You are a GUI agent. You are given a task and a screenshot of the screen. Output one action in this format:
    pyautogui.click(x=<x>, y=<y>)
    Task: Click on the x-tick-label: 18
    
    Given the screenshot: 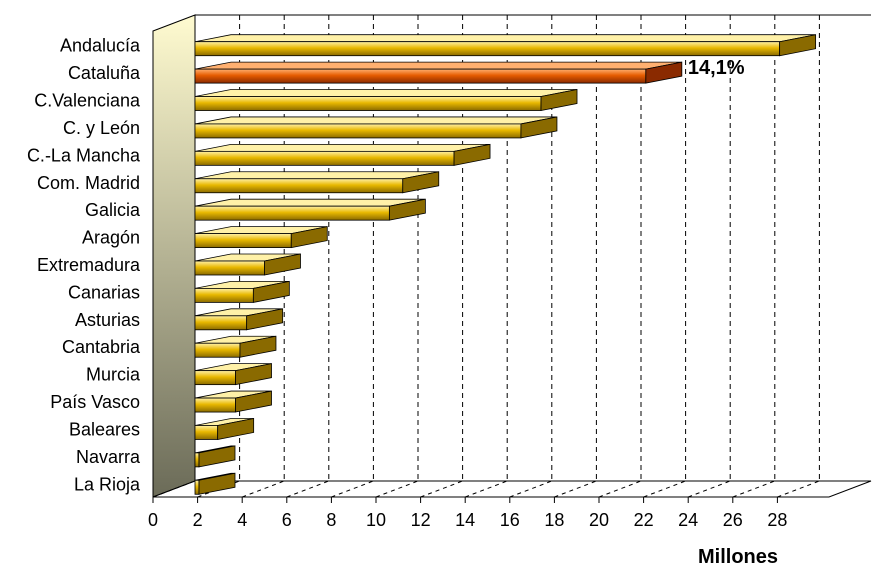 What is the action you would take?
    pyautogui.click(x=554, y=520)
    